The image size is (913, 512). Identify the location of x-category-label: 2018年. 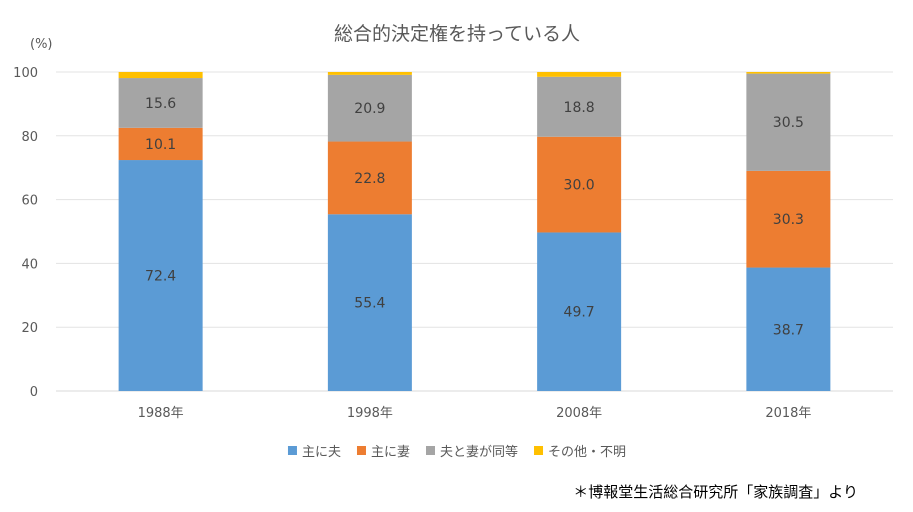
(788, 413).